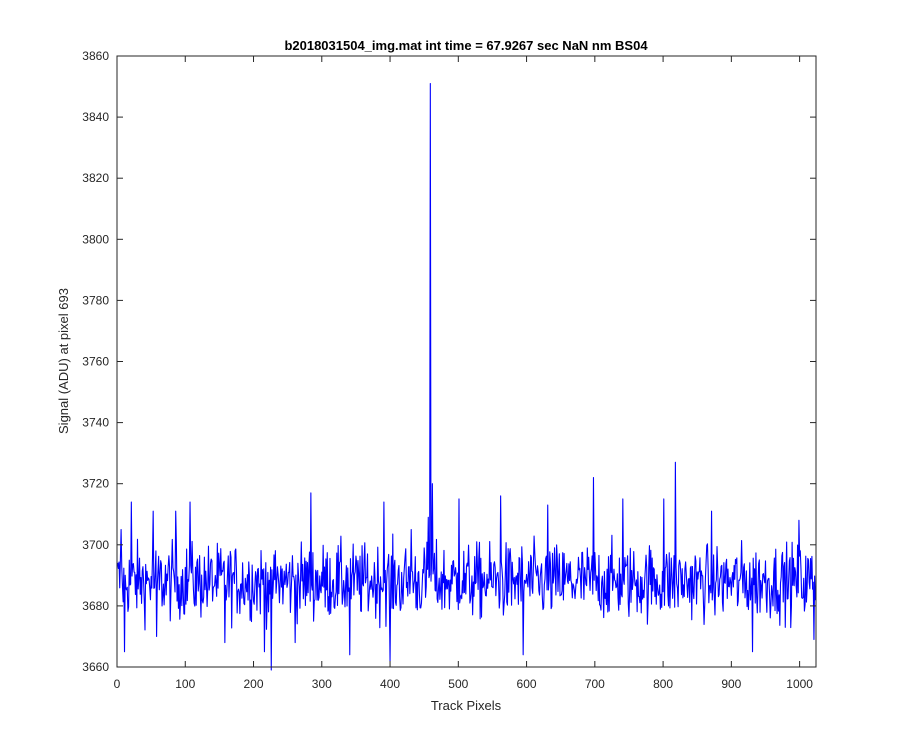 Image resolution: width=900 pixels, height=755 pixels. Describe the element at coordinates (95, 56) in the screenshot. I see `y-tick-label: 3860` at that location.